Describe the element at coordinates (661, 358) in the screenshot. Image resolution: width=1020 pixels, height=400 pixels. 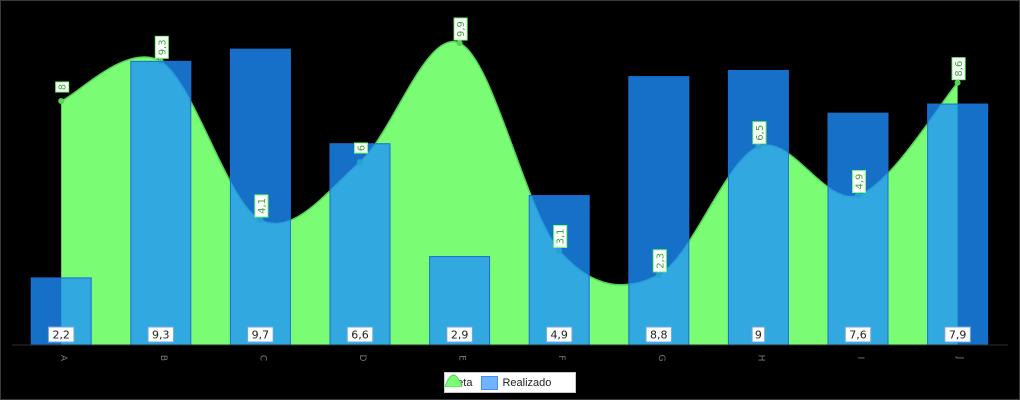
I see `x-tick-label-G: G` at that location.